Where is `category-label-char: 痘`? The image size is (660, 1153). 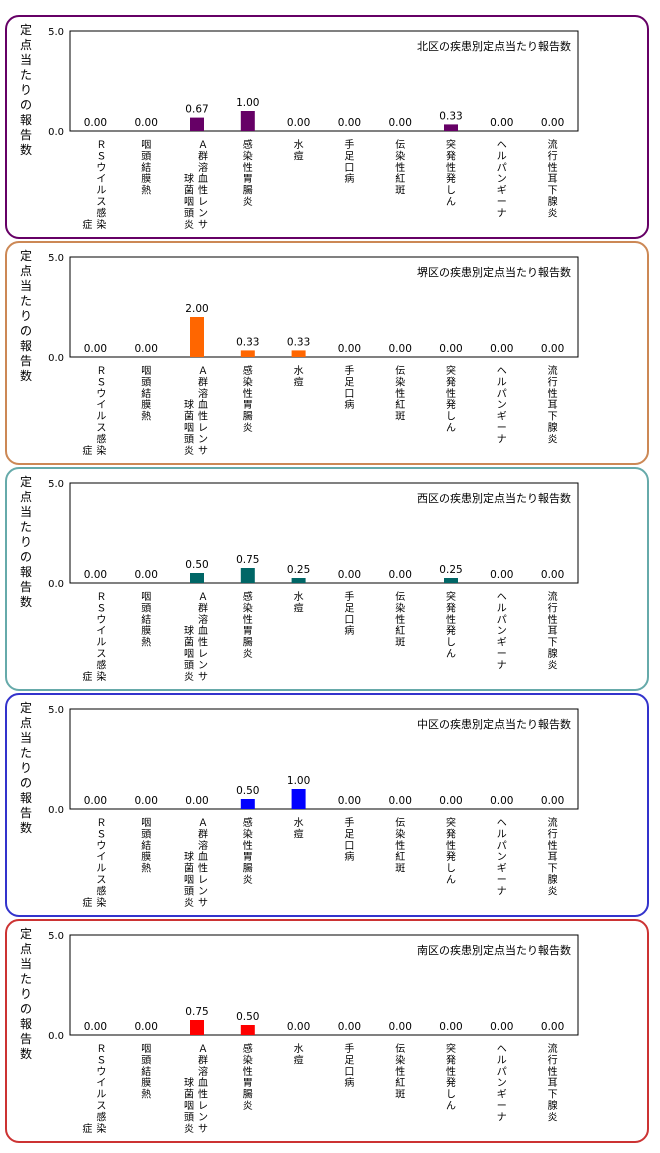
category-label-char: 痘 is located at coordinates (299, 833).